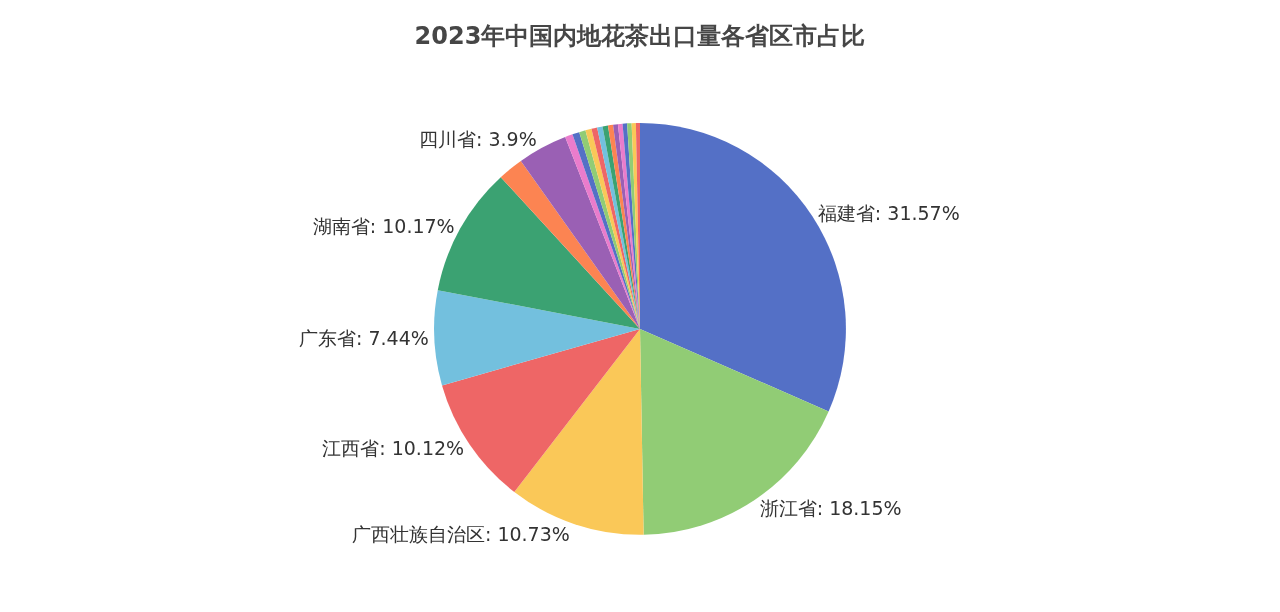 This screenshot has height=612, width=1280. What do you see at coordinates (383, 225) in the screenshot?
I see `slice-label: 湖南省: 10.17%` at bounding box center [383, 225].